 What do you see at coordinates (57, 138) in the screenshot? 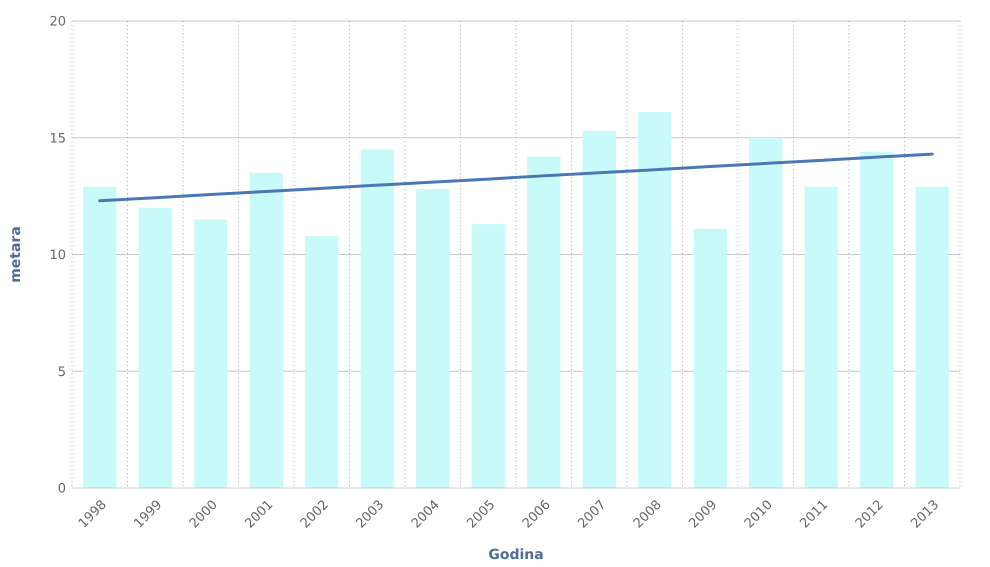
I see `y-tick-label: 15` at bounding box center [57, 138].